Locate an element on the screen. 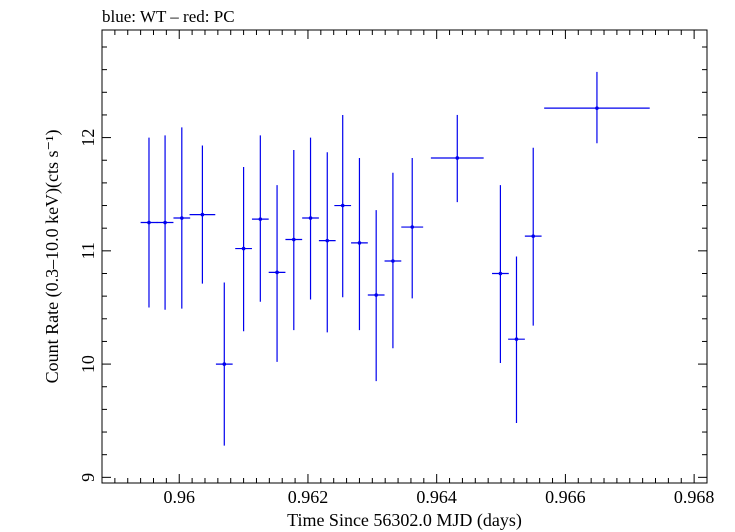 The width and height of the screenshot is (735, 532). x-tick-label: 0.96 is located at coordinates (179, 497).